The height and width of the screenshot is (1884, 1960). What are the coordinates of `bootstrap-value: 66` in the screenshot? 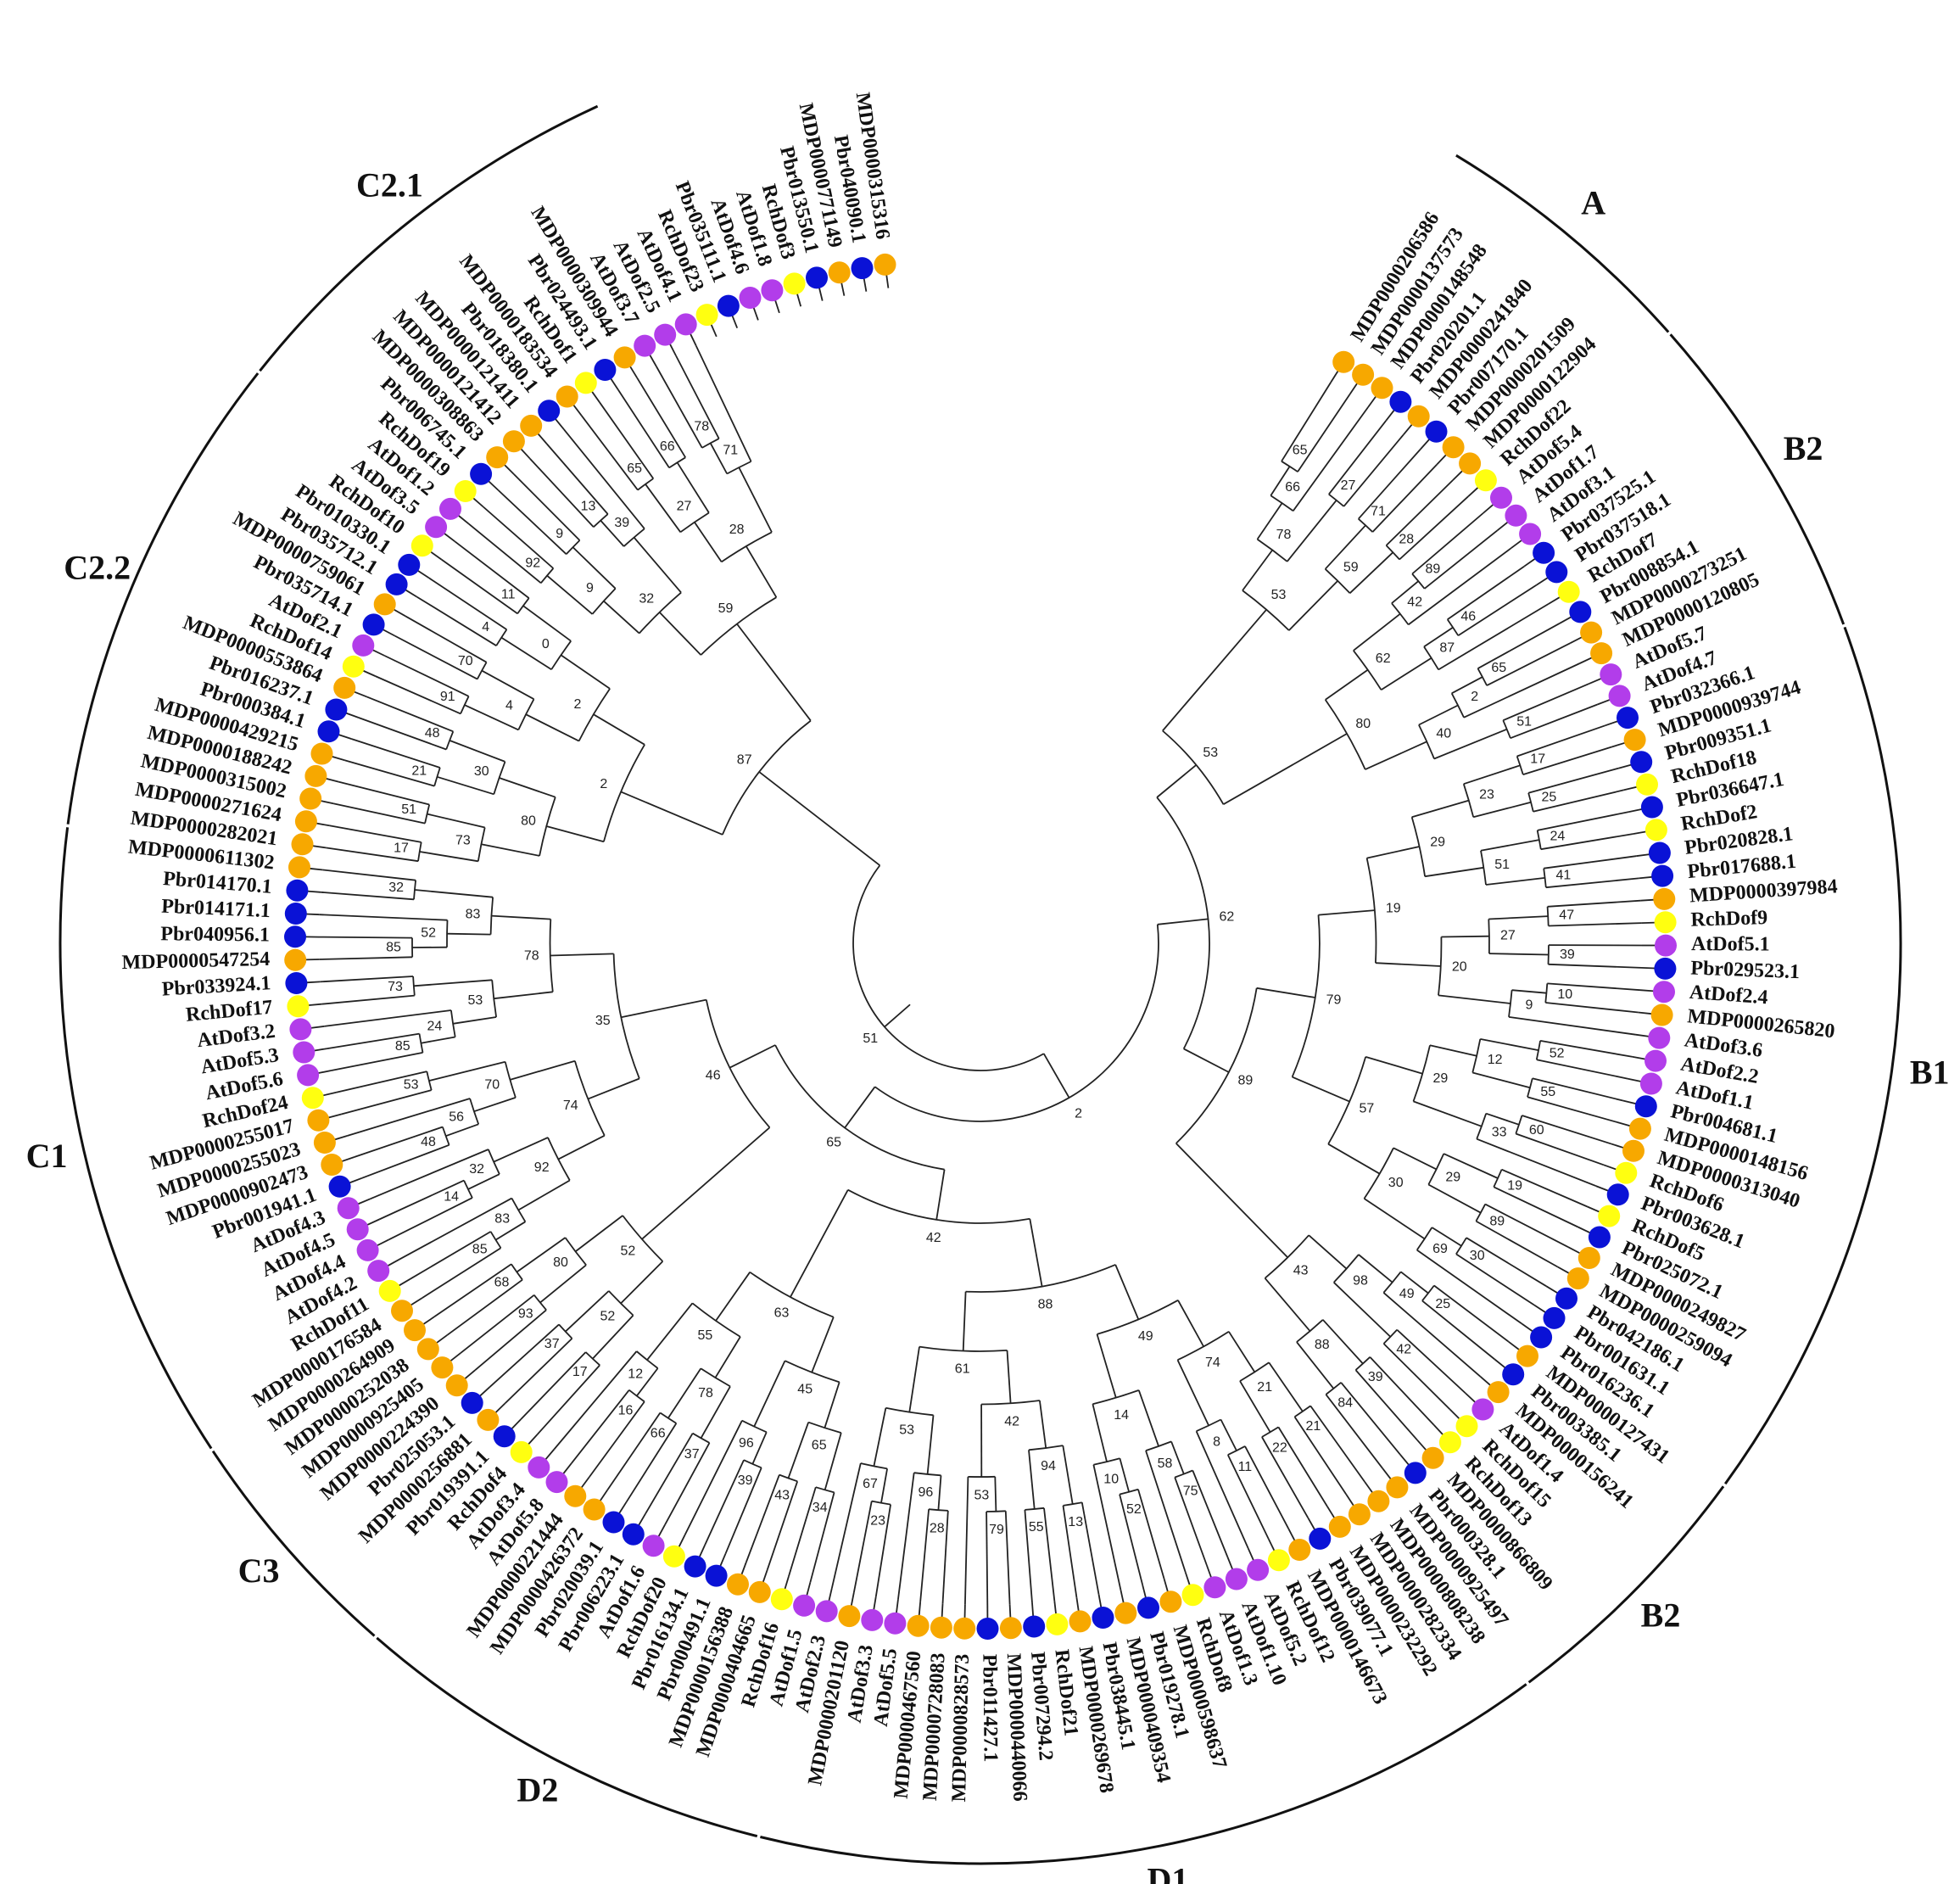 It's located at (1292, 487).